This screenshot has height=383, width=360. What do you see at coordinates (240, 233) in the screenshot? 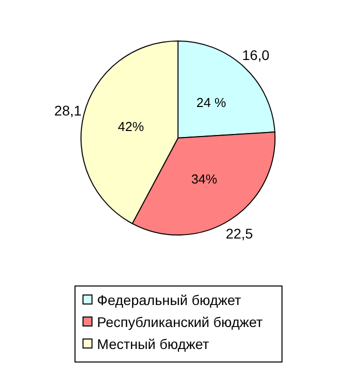
I see `data-label: 22,5` at bounding box center [240, 233].